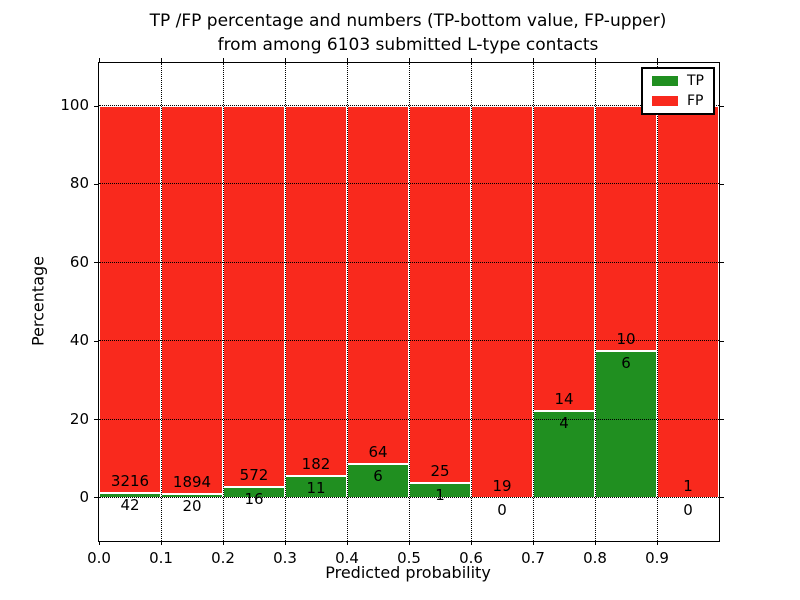 The image size is (800, 600). What do you see at coordinates (84, 496) in the screenshot?
I see `y-tick-label: 0` at bounding box center [84, 496].